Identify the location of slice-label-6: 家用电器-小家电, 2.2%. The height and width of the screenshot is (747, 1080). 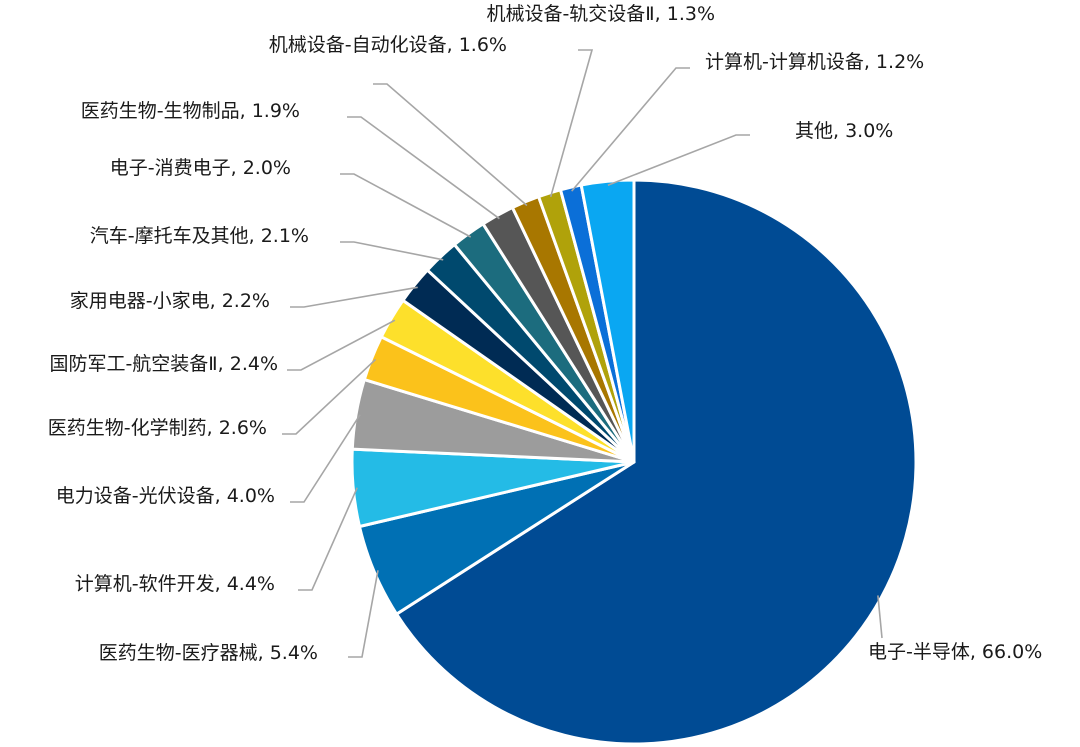
(170, 301).